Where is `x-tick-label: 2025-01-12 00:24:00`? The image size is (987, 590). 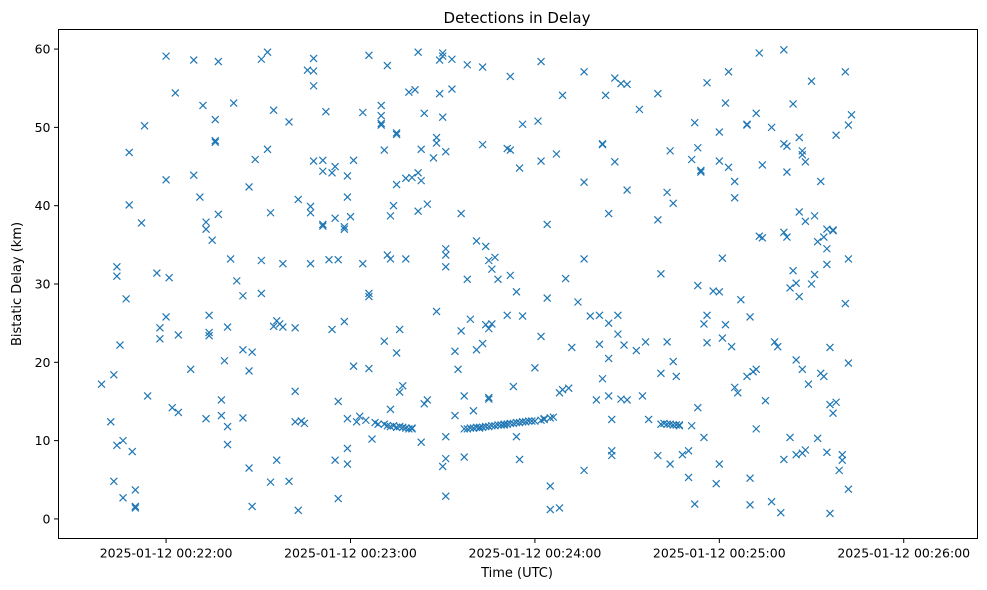 x-tick-label: 2025-01-12 00:24:00 is located at coordinates (535, 553).